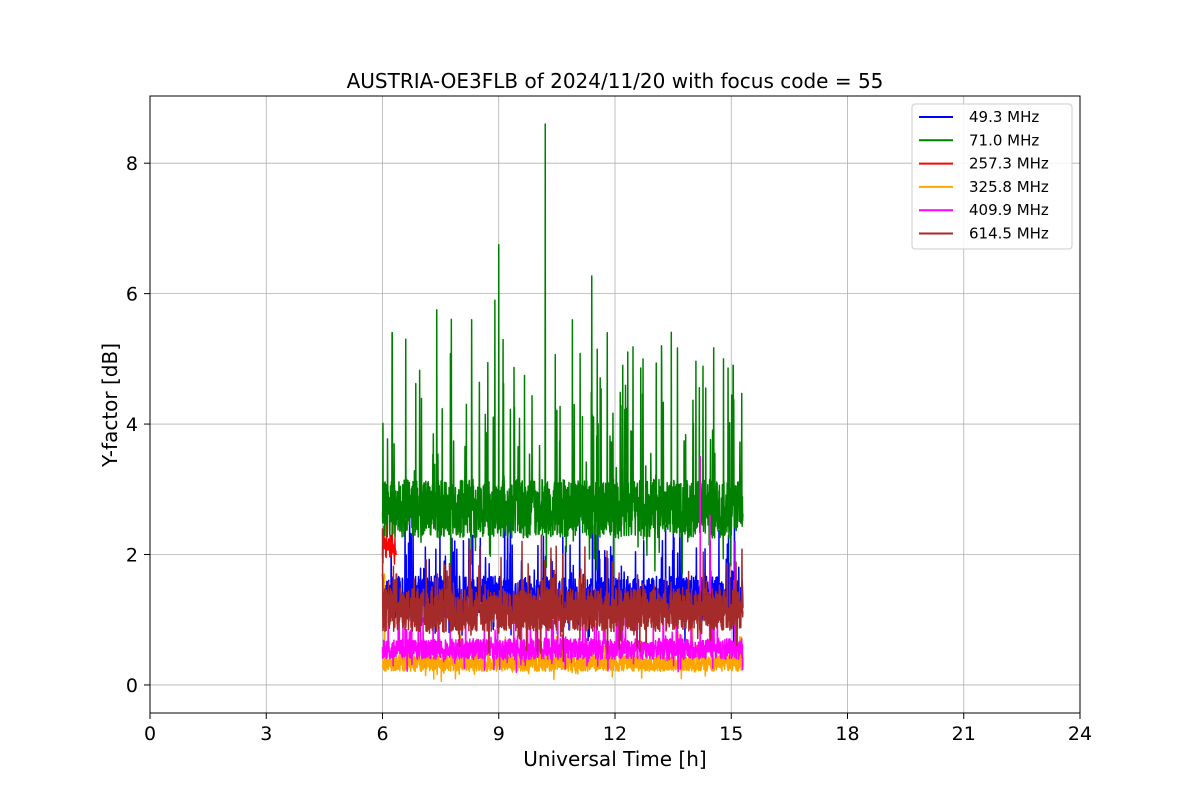 This screenshot has height=804, width=1200. Describe the element at coordinates (150, 734) in the screenshot. I see `x-tick-label: 0` at that location.